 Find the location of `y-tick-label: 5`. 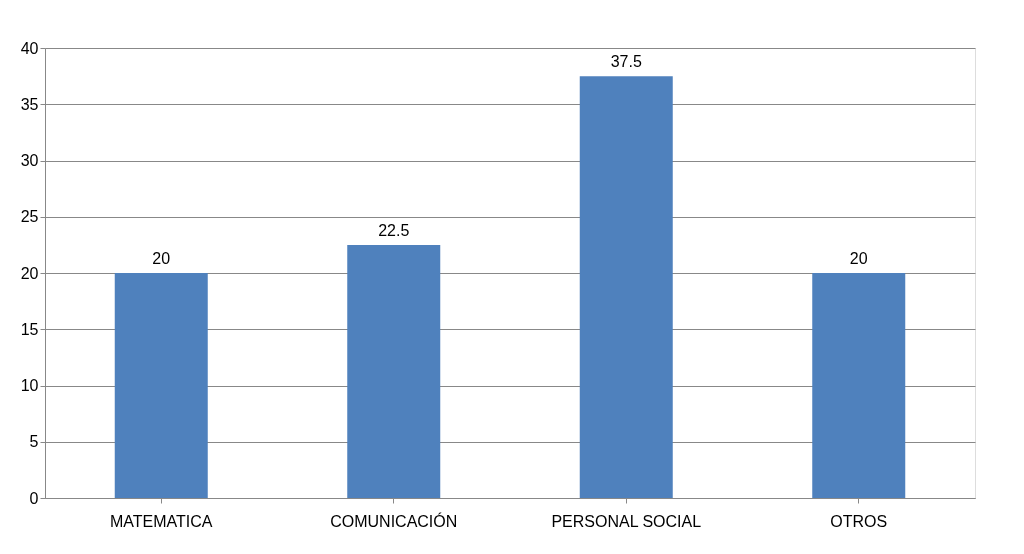

y-tick-label: 5 is located at coordinates (34, 442).